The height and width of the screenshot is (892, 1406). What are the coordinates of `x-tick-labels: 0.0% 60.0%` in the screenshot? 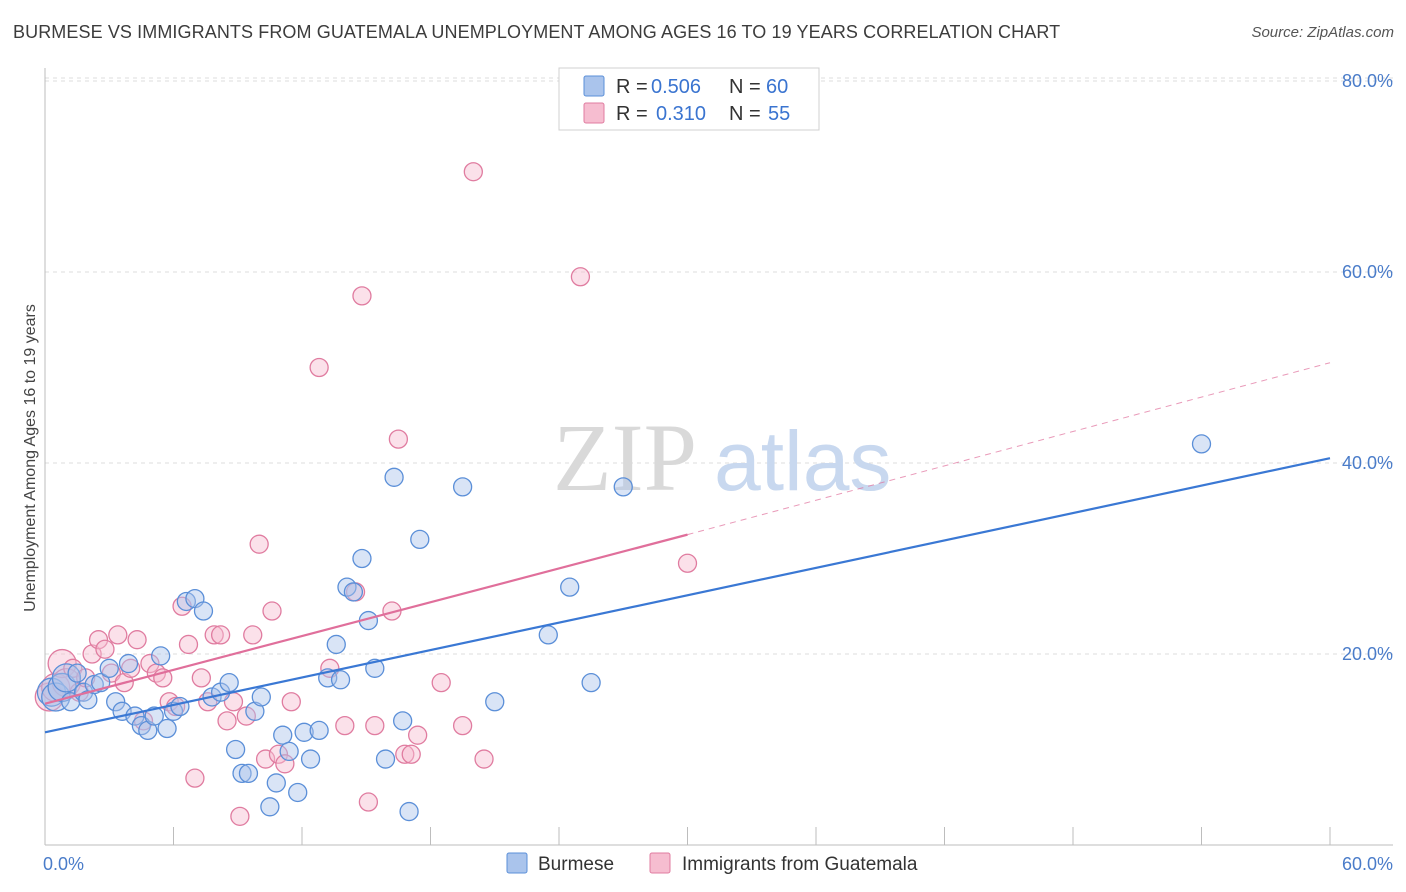 It's located at (718, 864).